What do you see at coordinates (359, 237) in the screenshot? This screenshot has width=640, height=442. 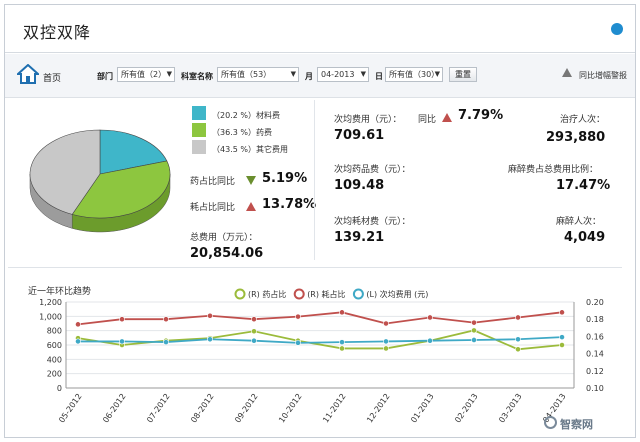 I see `per-material-value: 139.21` at bounding box center [359, 237].